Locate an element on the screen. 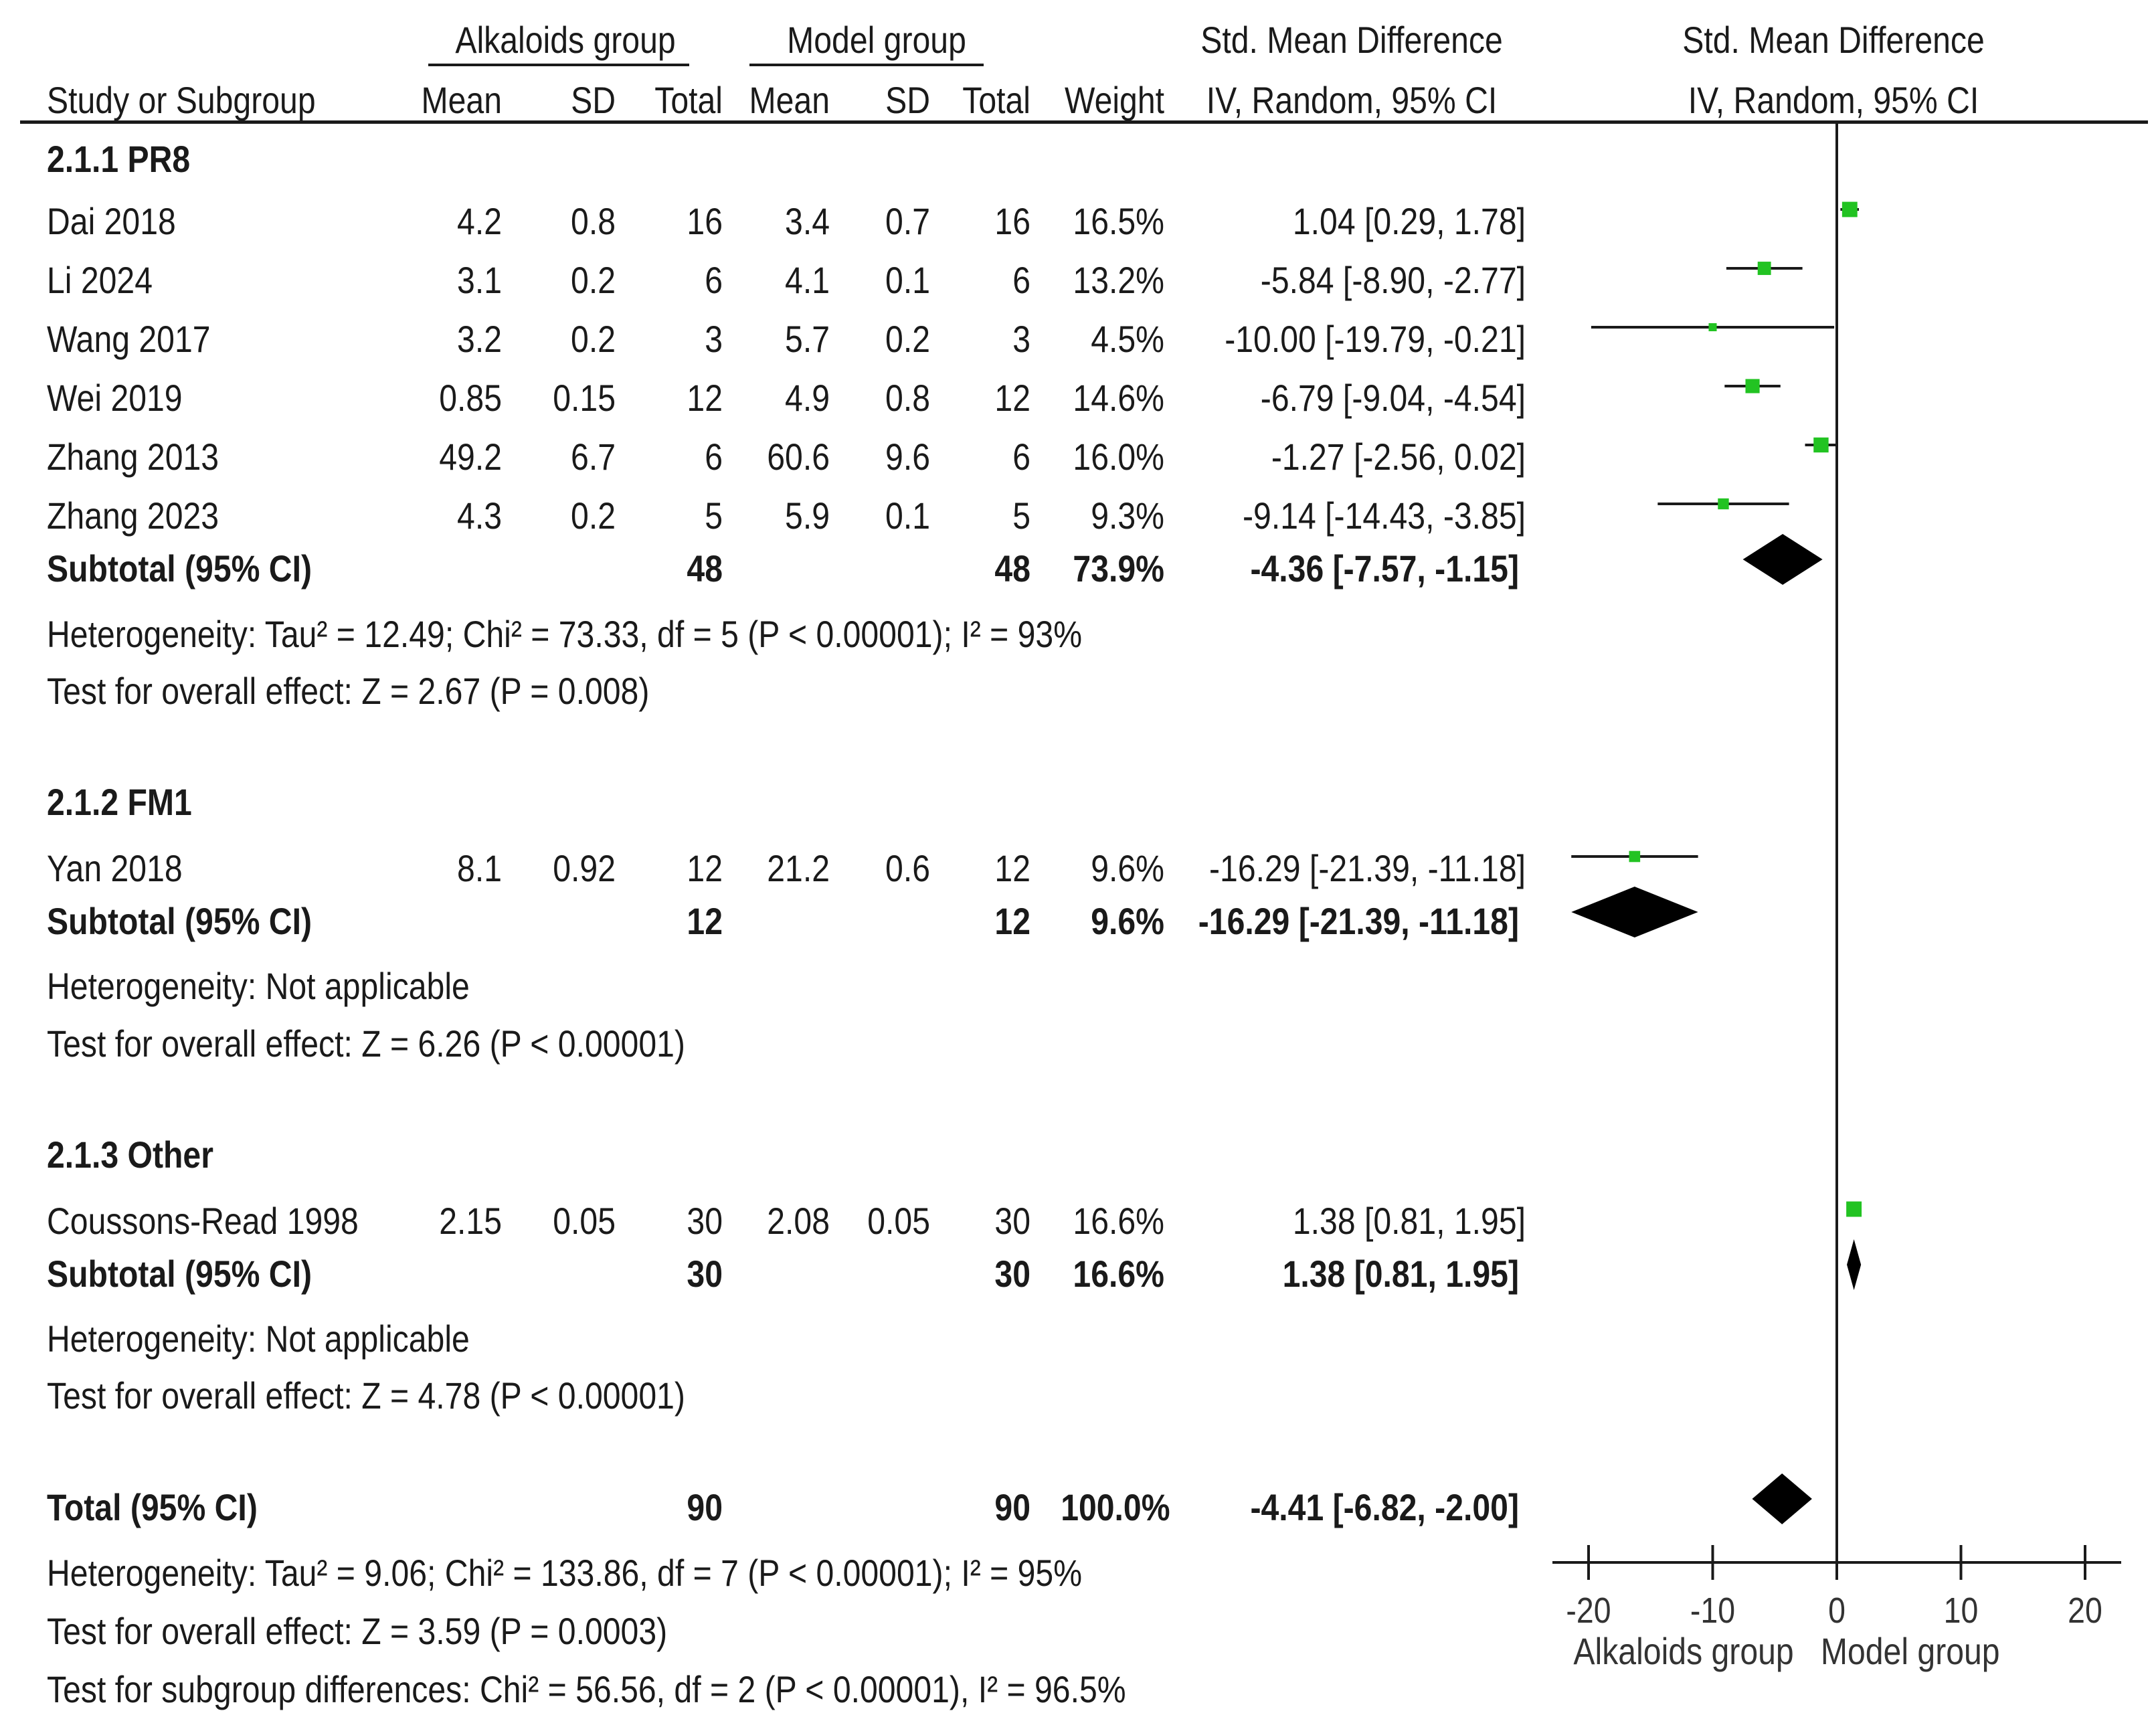 The height and width of the screenshot is (1715, 2156). study-weight: 16.6% is located at coordinates (1118, 1221).